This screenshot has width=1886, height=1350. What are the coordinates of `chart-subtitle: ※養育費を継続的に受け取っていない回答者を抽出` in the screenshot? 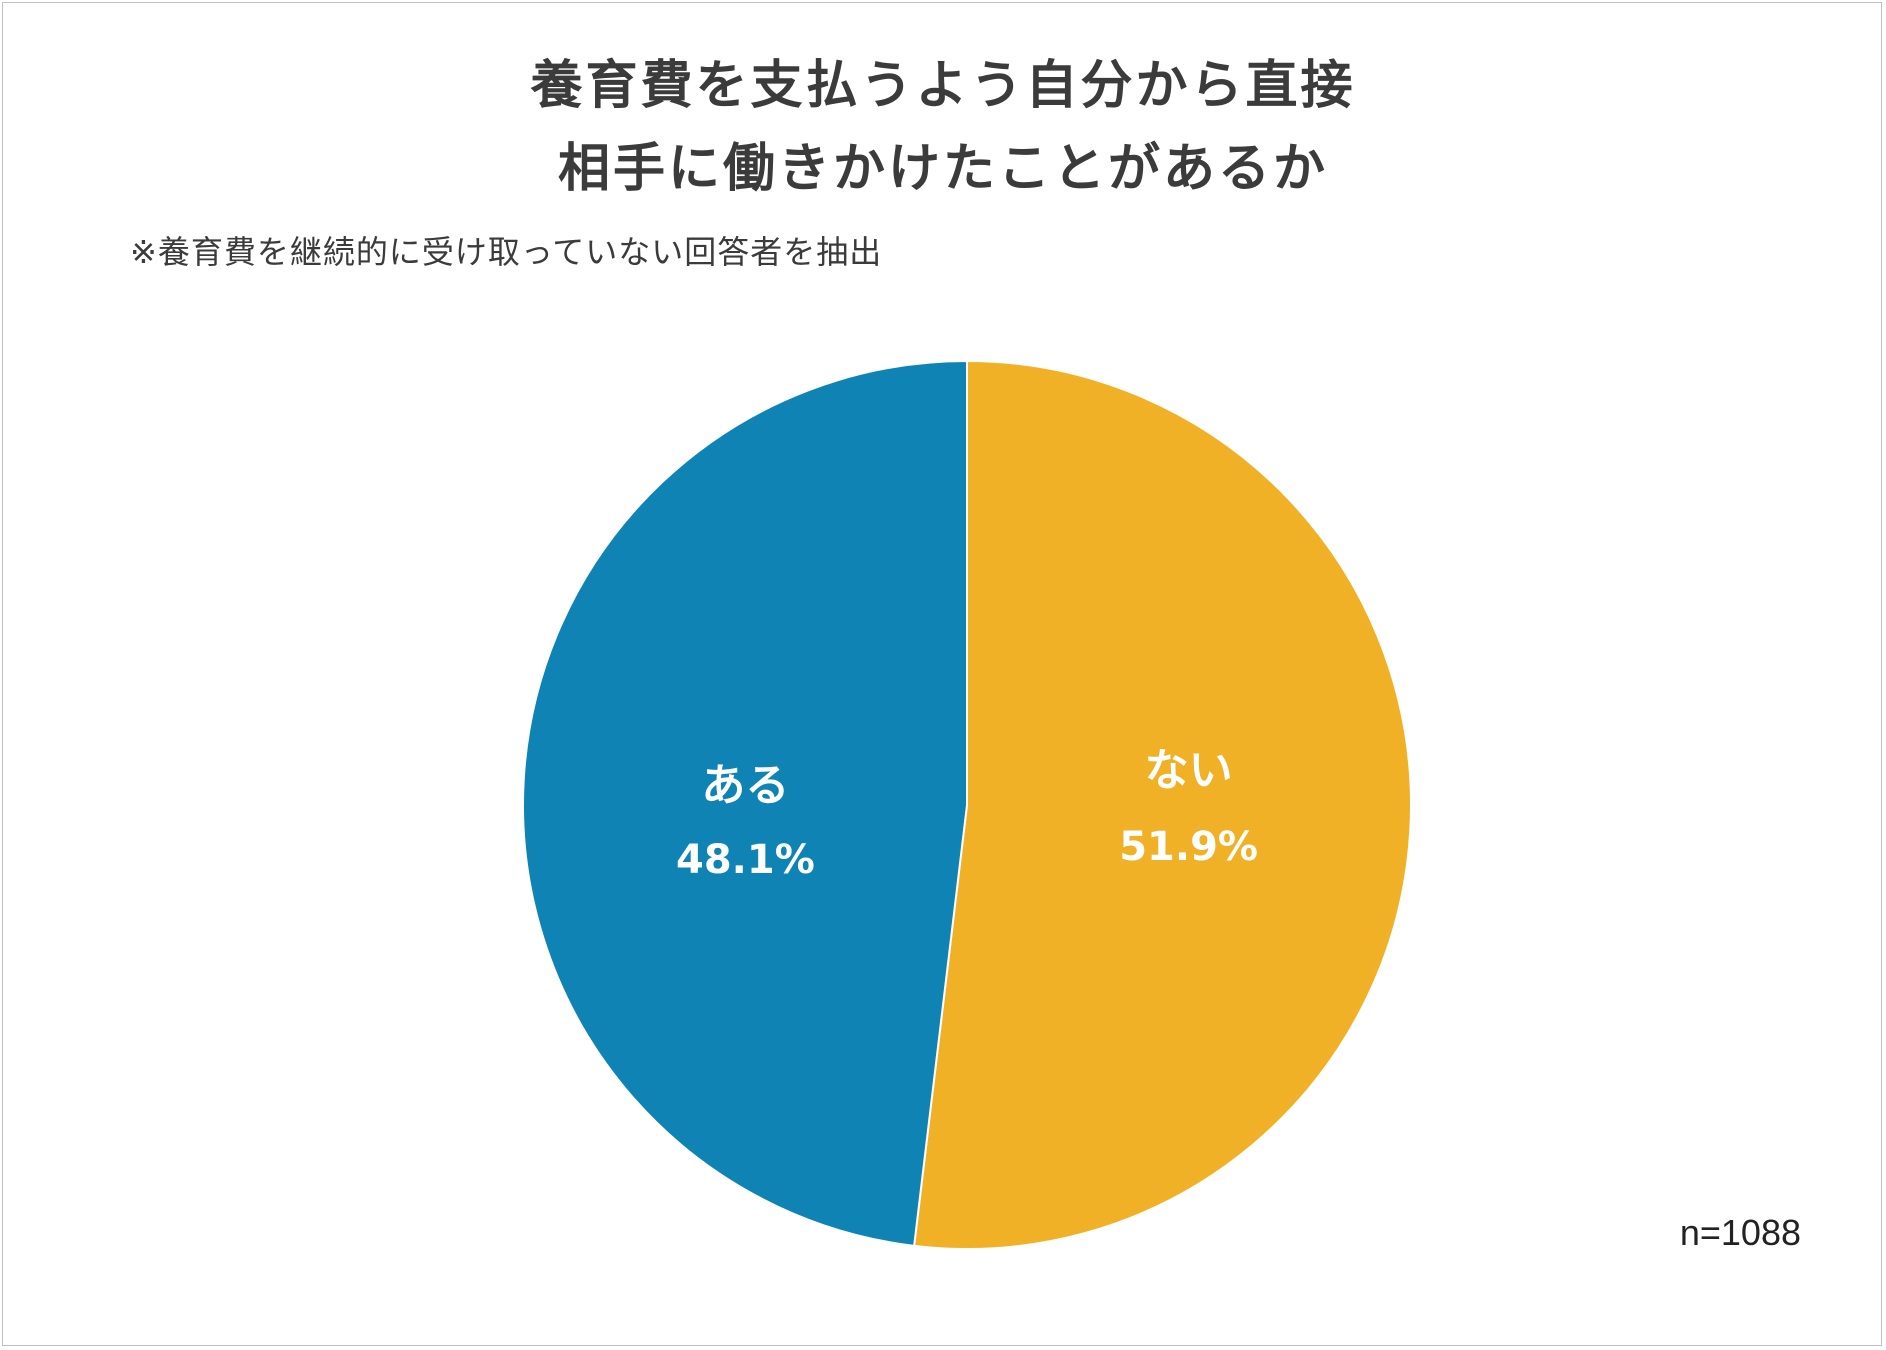 It's located at (506, 252).